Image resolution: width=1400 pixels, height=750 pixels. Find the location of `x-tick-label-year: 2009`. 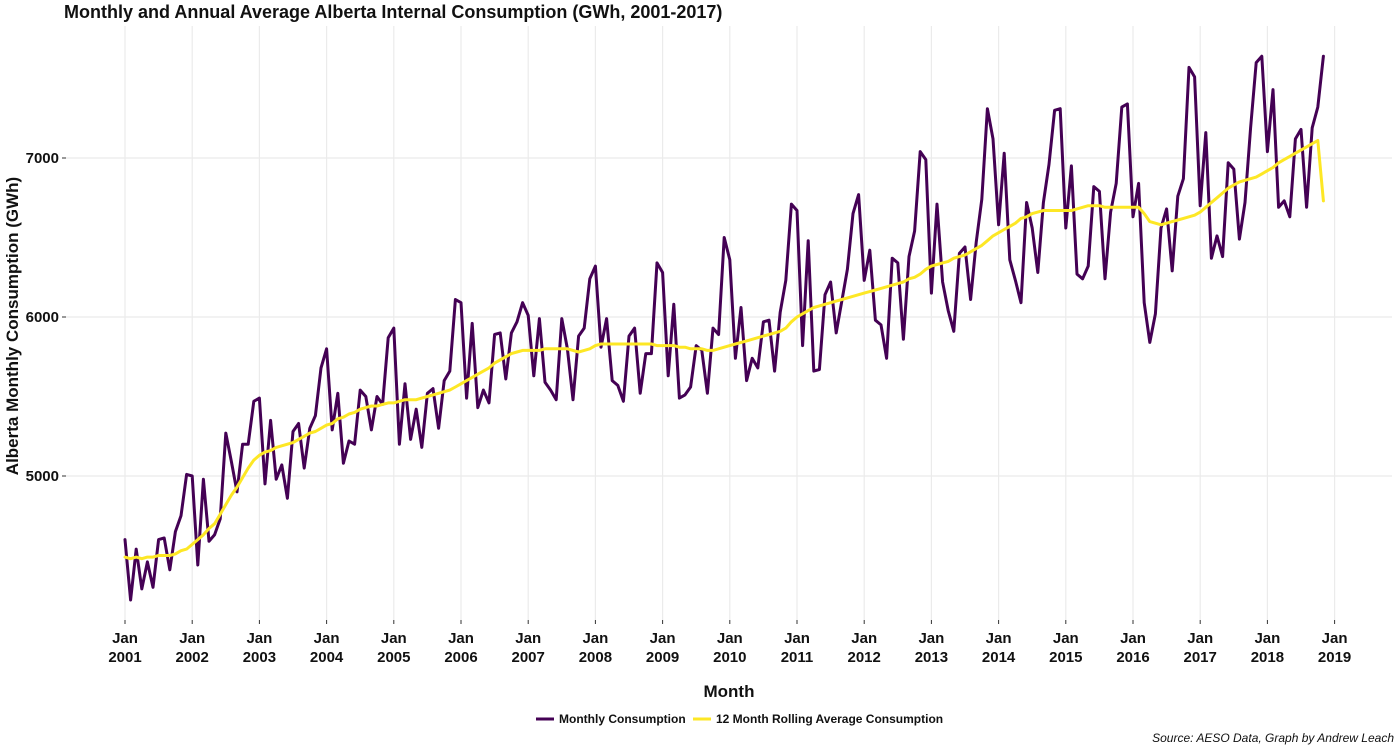

x-tick-label-year: 2009 is located at coordinates (662, 657).